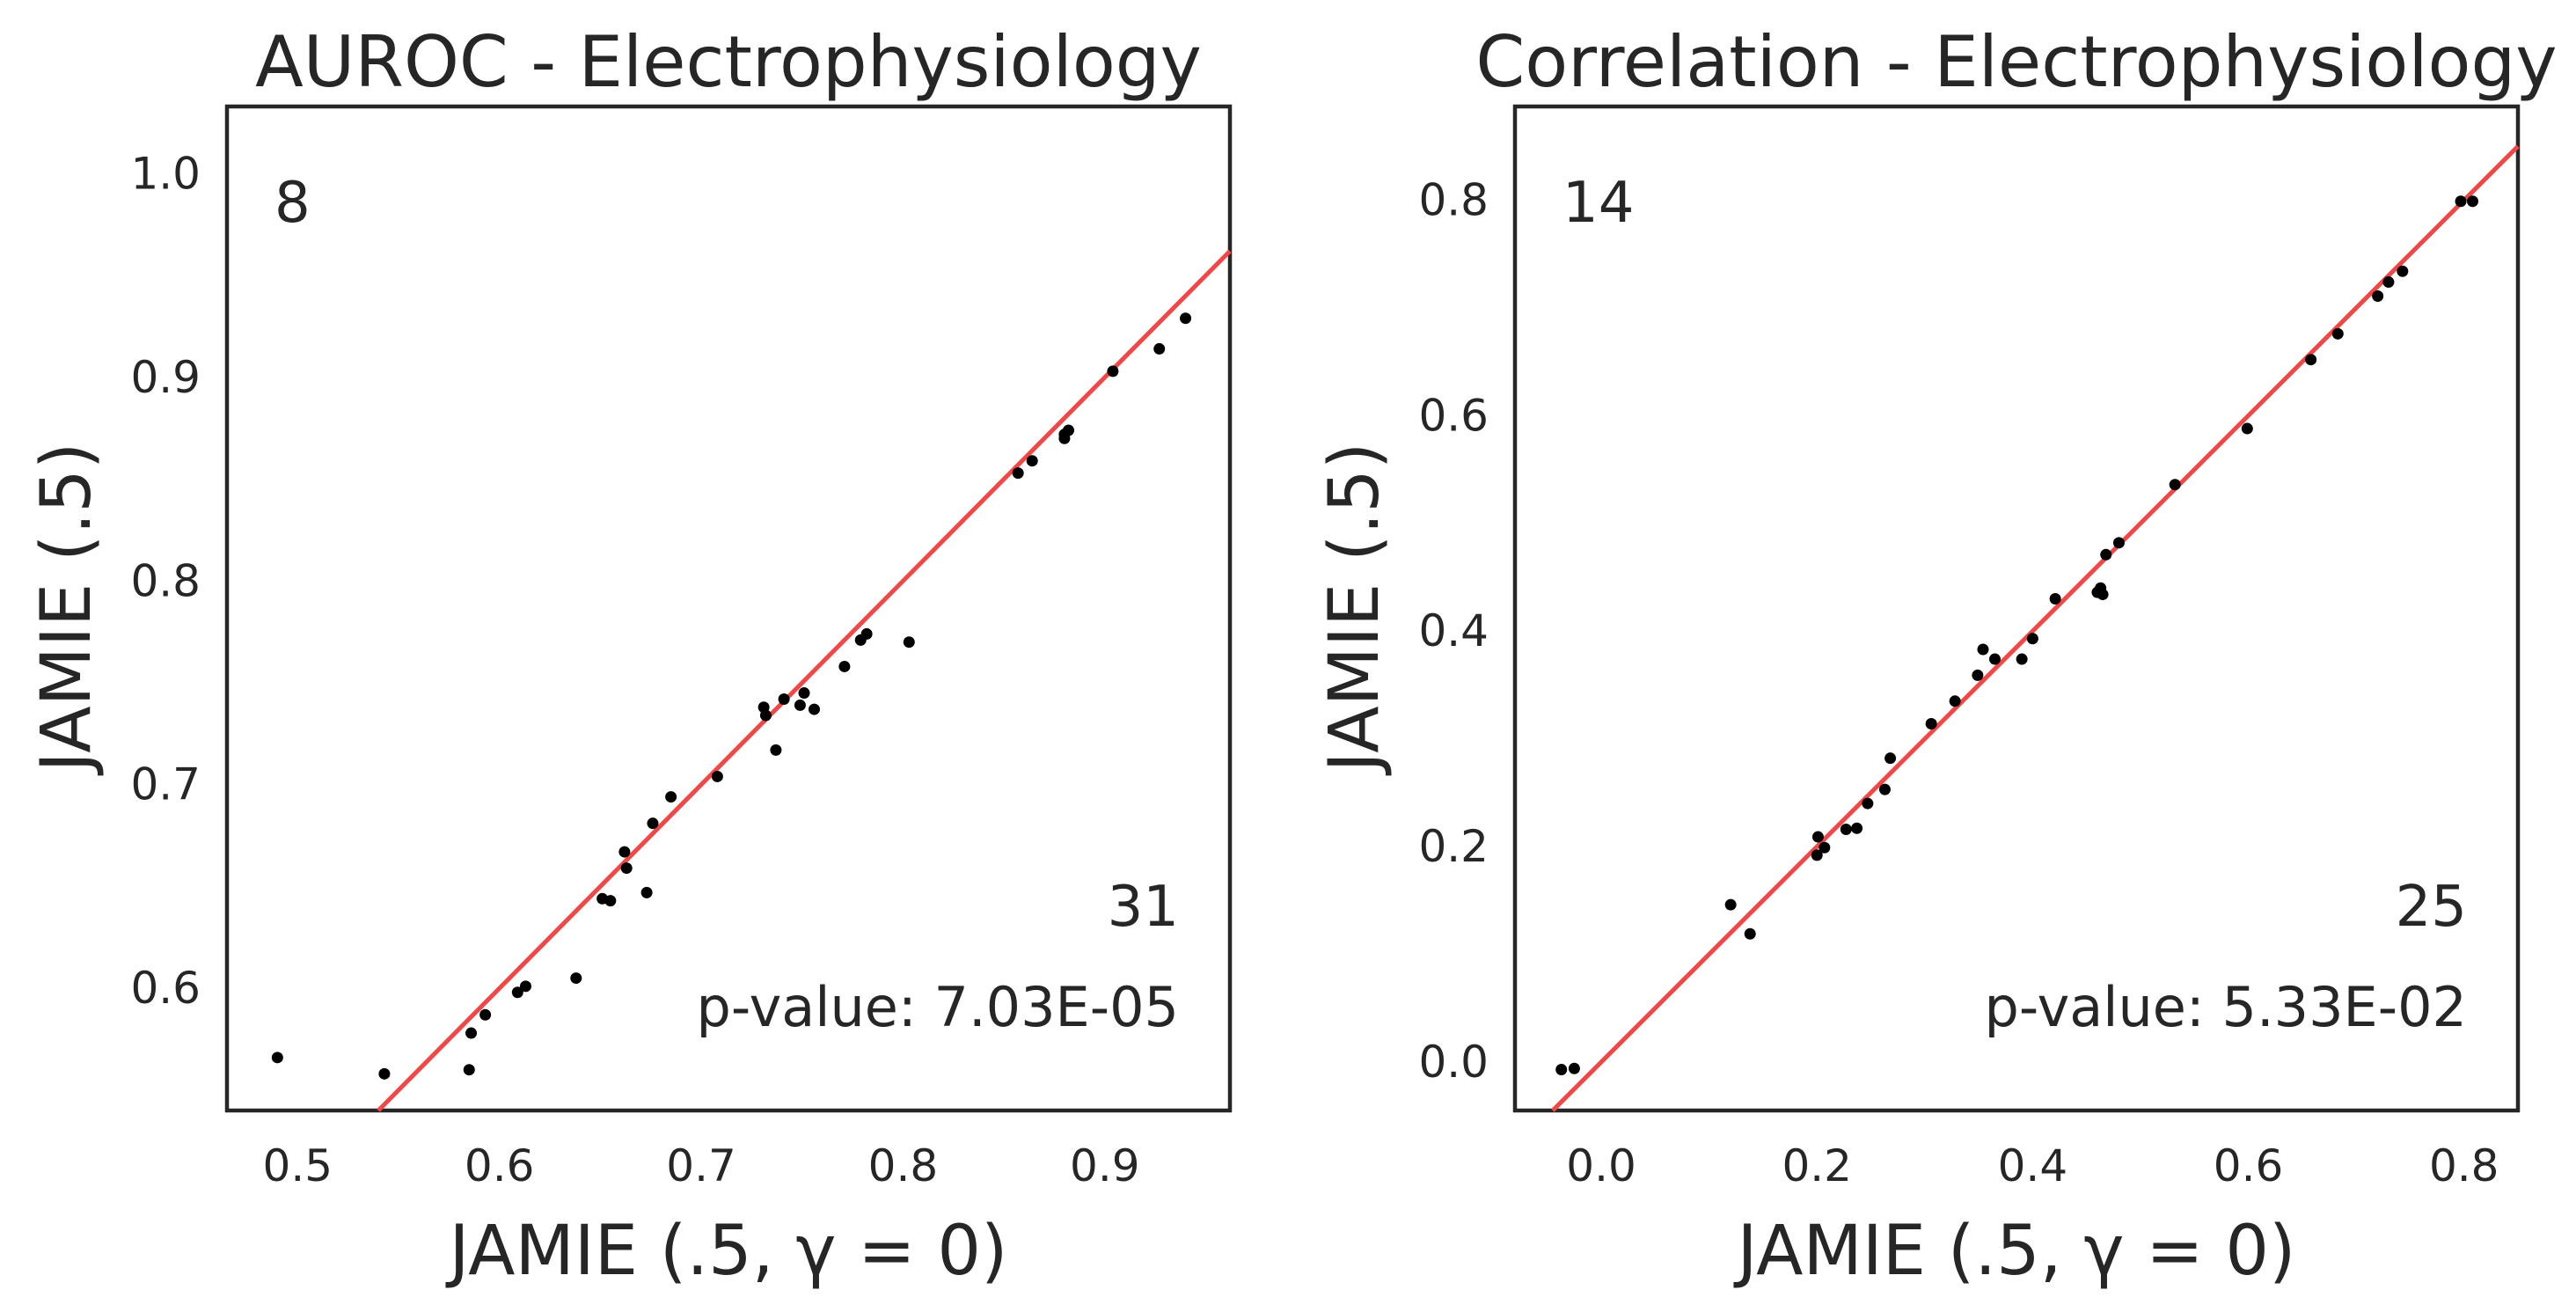  What do you see at coordinates (165, 377) in the screenshot?
I see `auroc-y-tick-label: 0.9` at bounding box center [165, 377].